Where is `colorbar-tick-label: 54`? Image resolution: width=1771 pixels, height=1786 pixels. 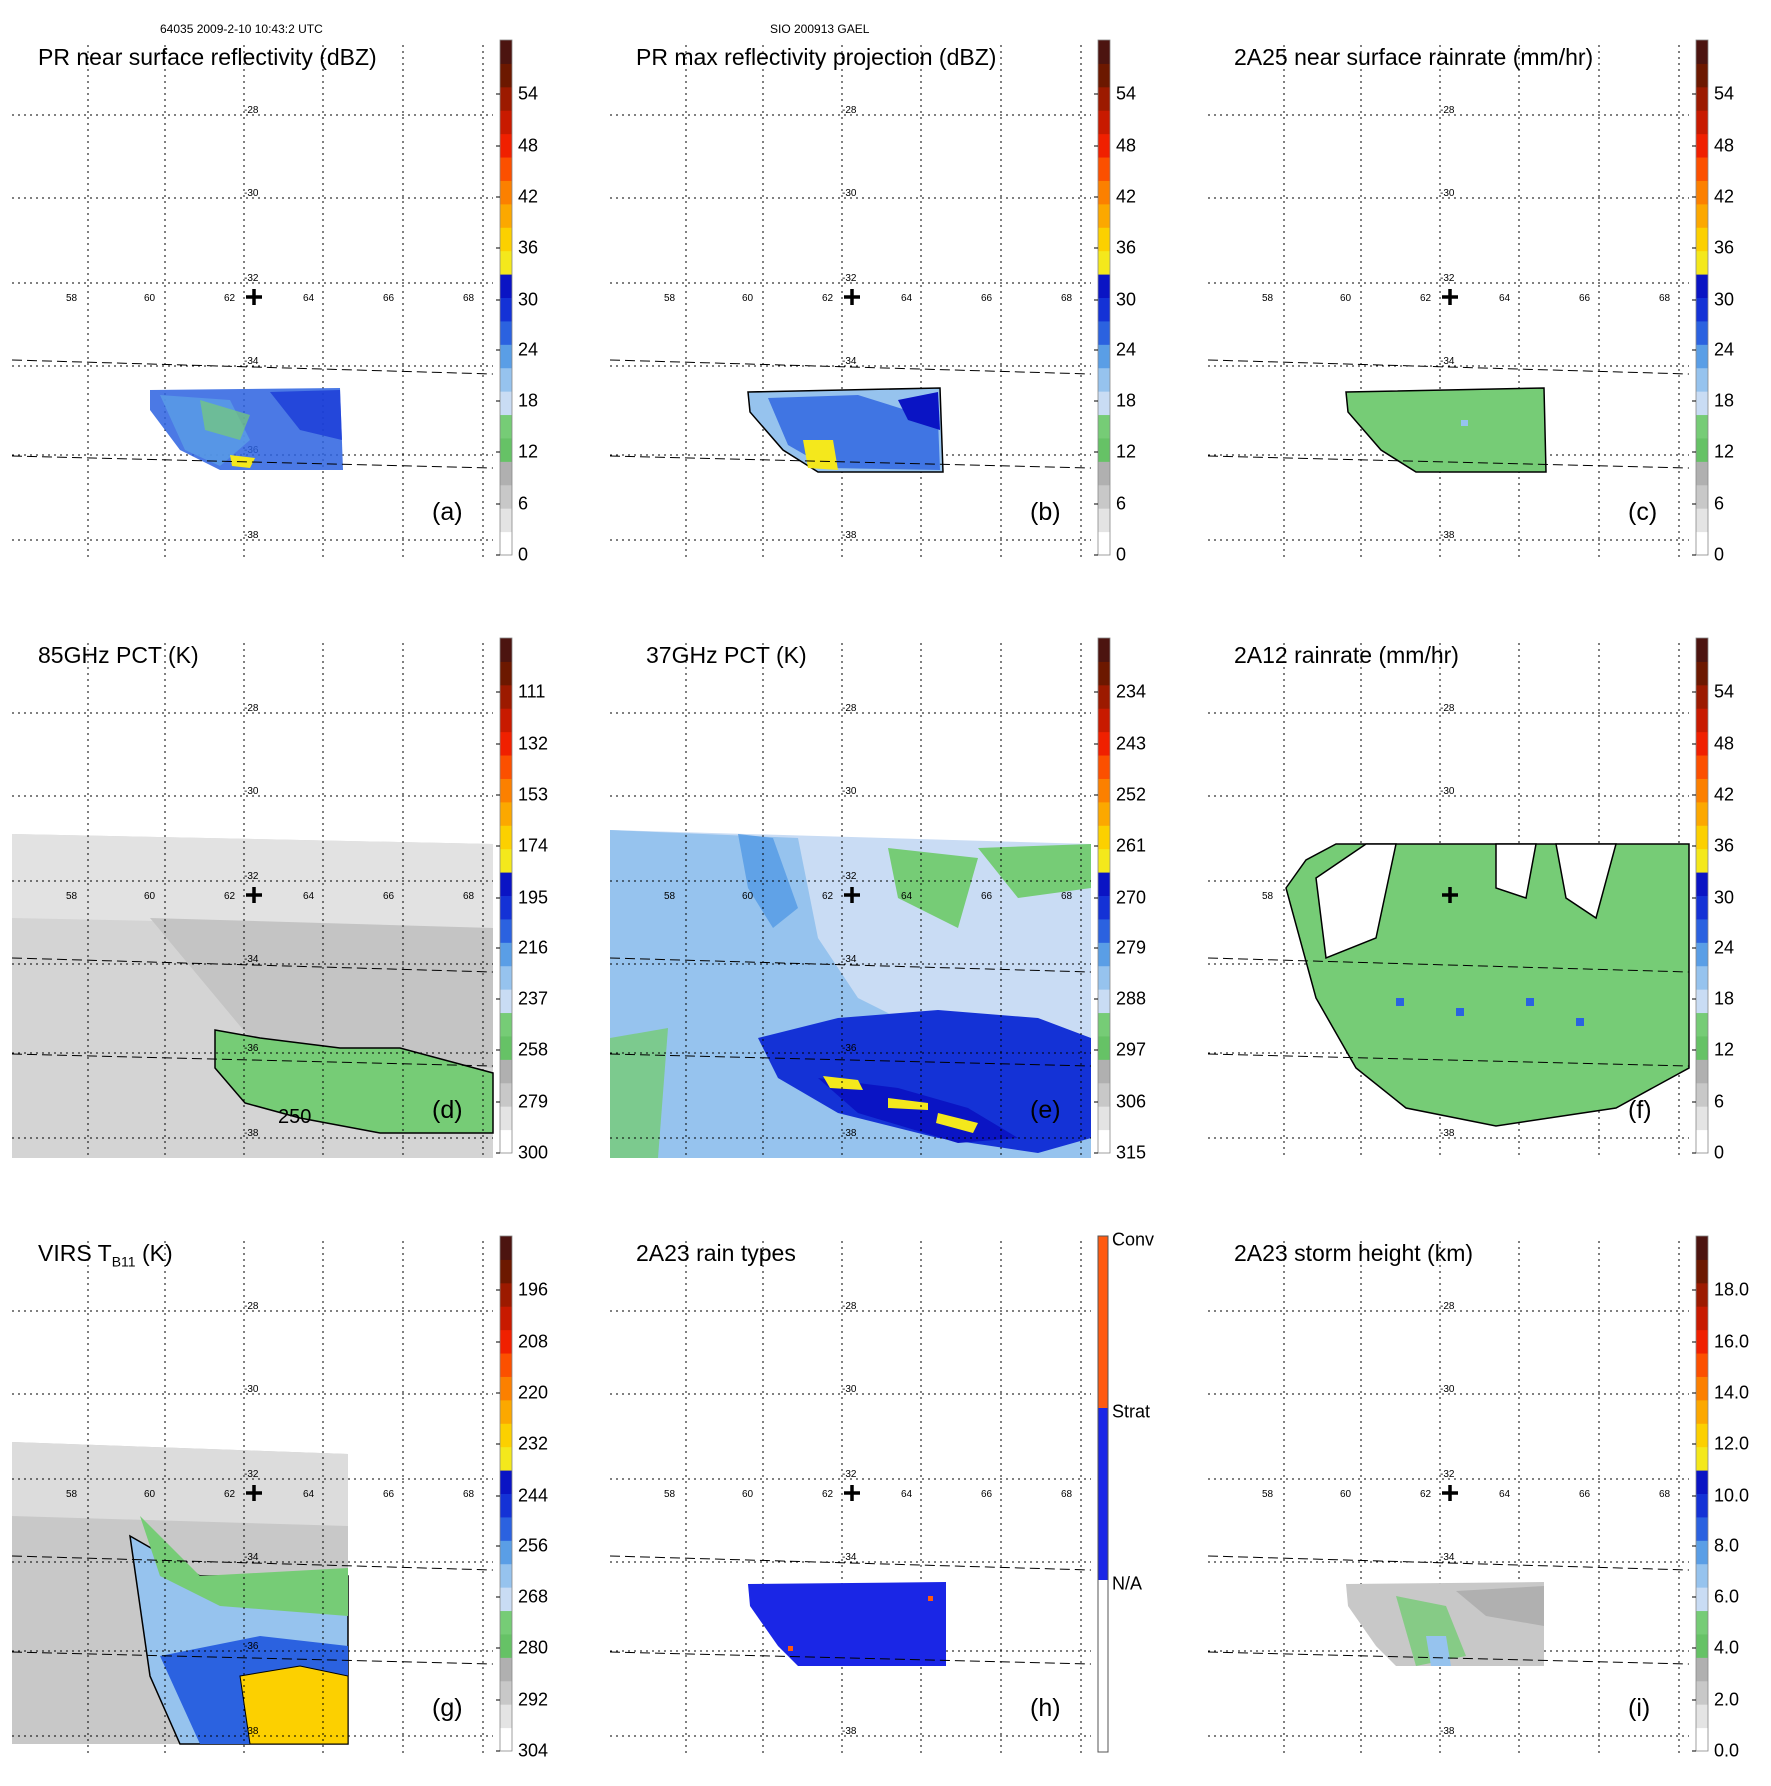
colorbar-tick-label: 54 is located at coordinates (1126, 93).